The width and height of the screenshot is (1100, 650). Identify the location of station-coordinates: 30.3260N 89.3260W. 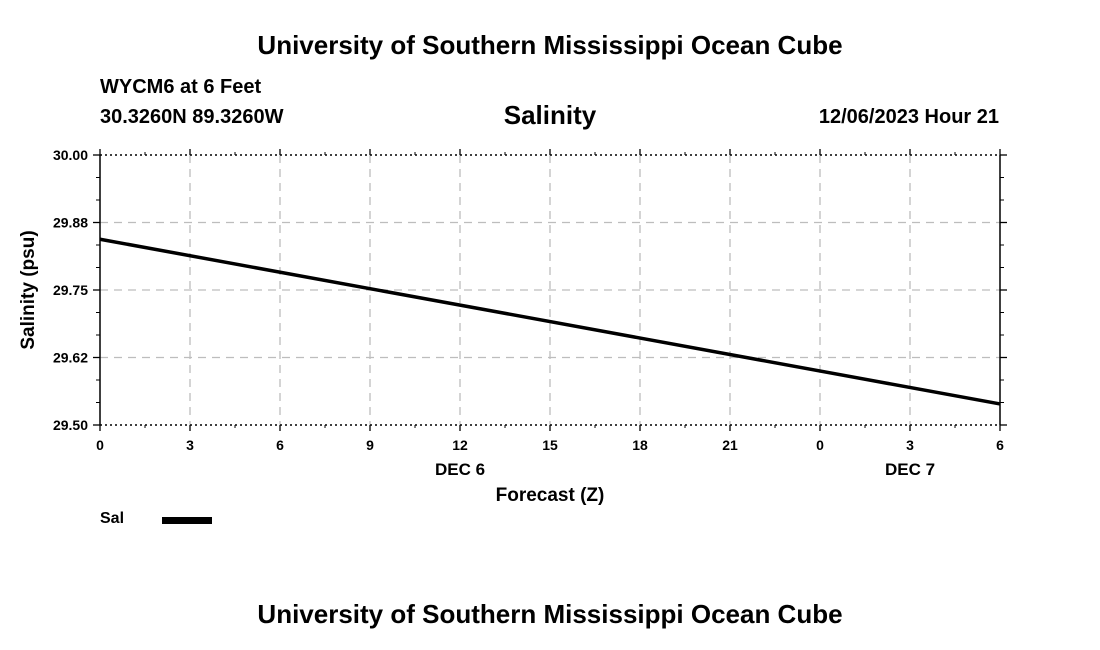
(192, 117).